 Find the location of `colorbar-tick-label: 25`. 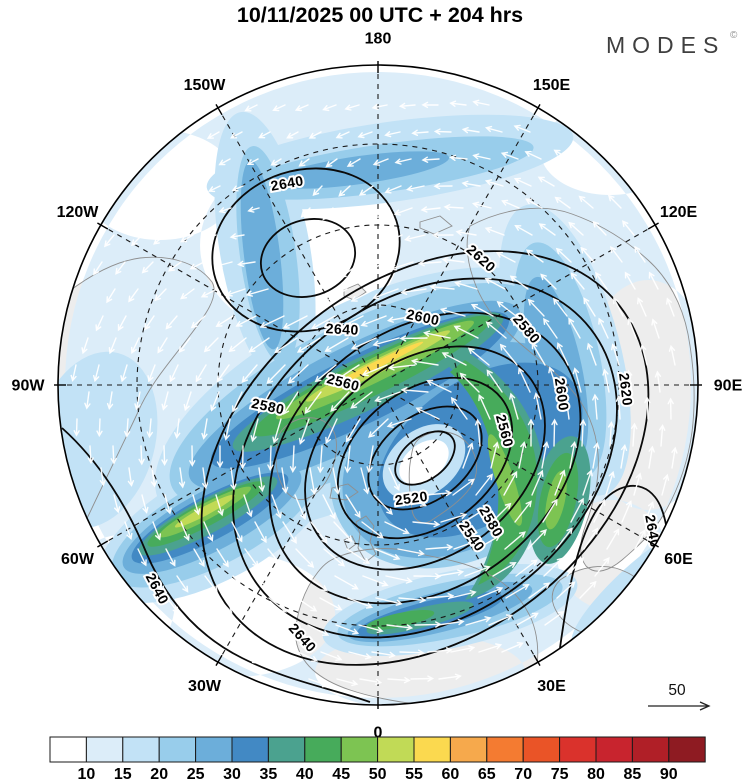

colorbar-tick-label: 25 is located at coordinates (196, 774).